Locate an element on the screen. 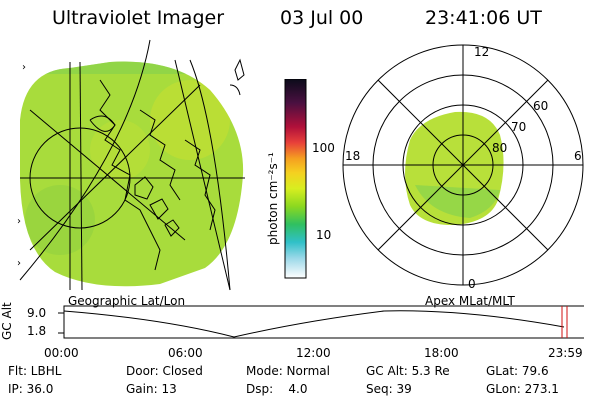  status-gc-alt: GC Alt: 5.3 Re is located at coordinates (408, 371).